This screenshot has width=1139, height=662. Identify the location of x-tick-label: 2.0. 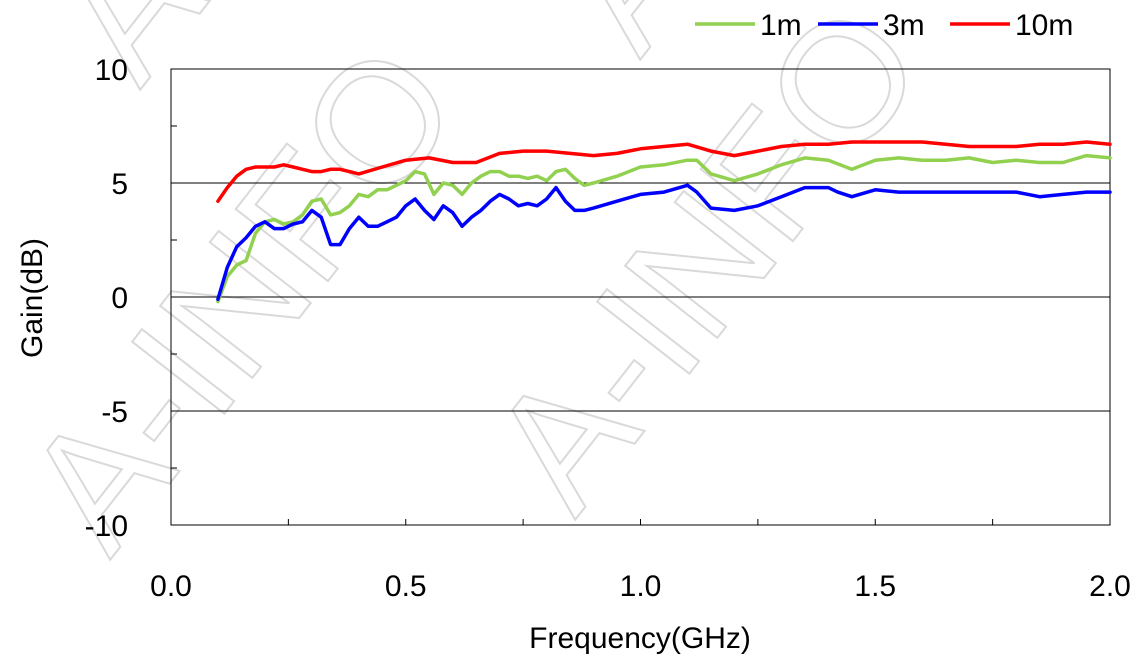
(1110, 586).